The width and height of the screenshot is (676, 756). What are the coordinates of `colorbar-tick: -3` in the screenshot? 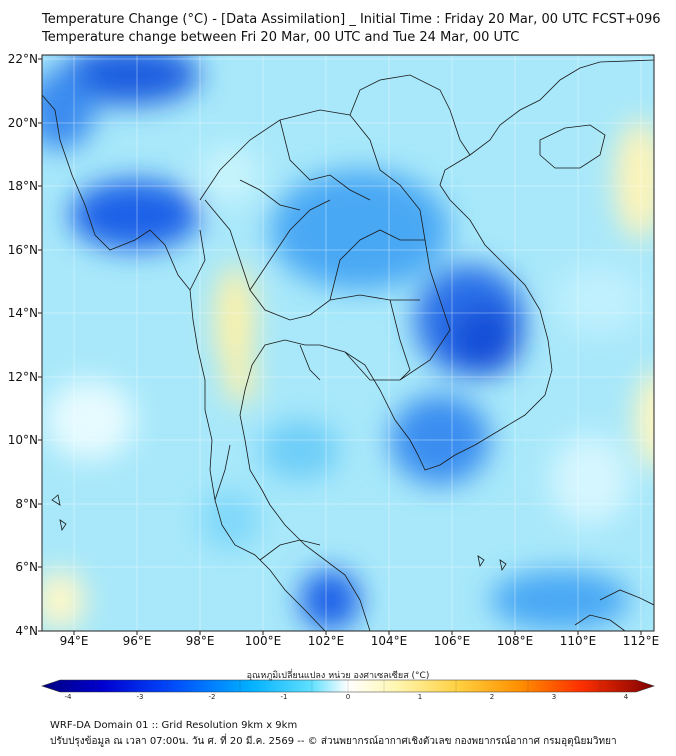 It's located at (140, 697).